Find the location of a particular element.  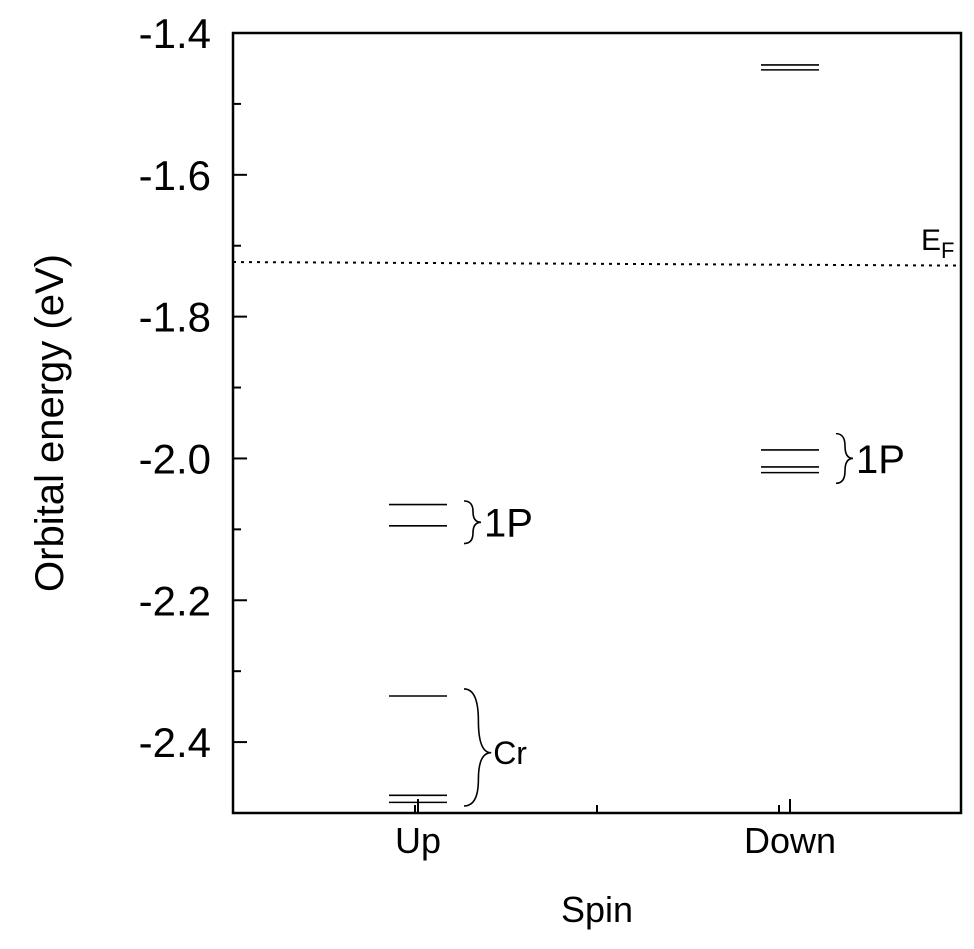

y-tick-label: -1.4 is located at coordinates (175, 33).